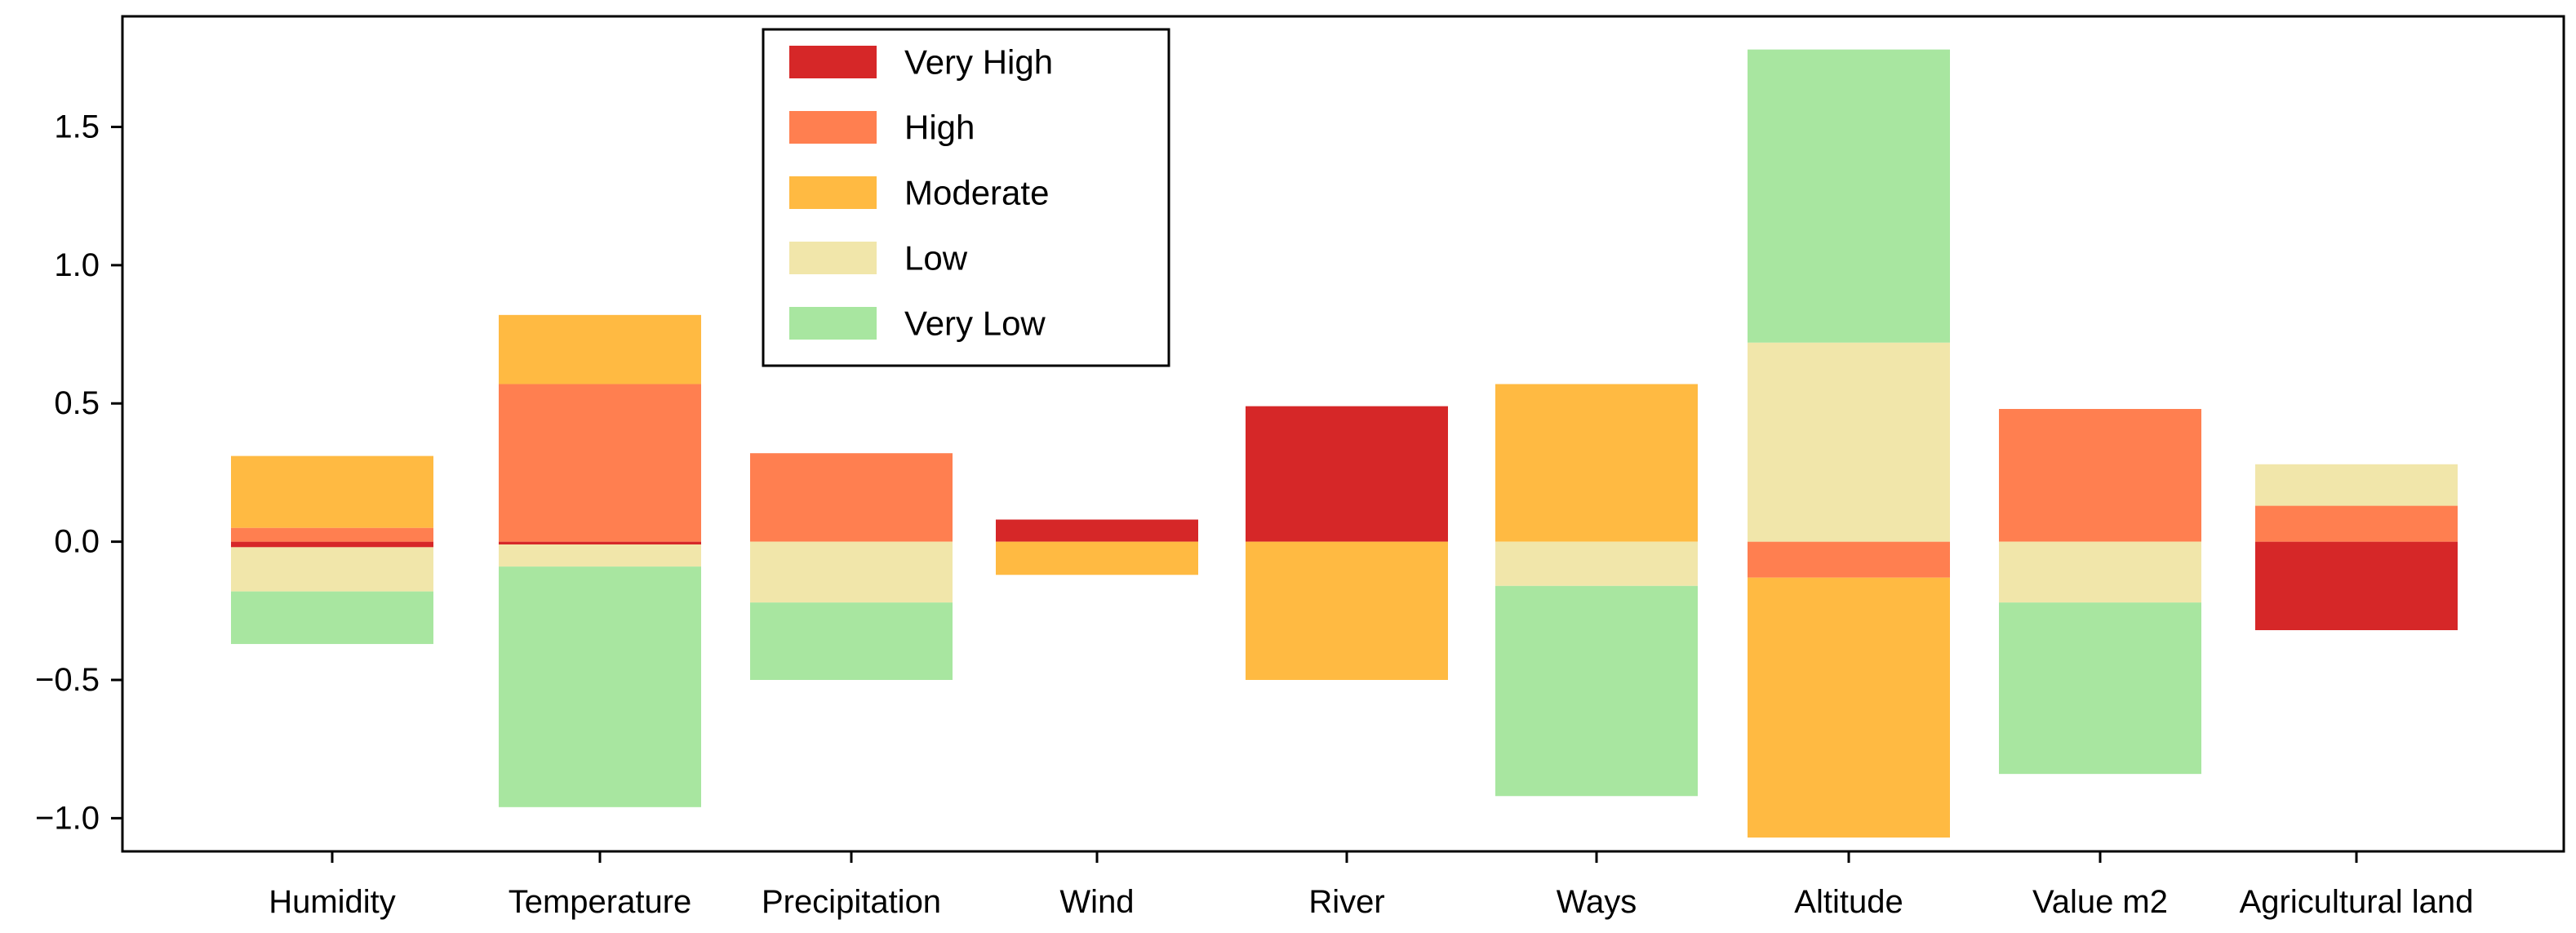 This screenshot has height=933, width=2576. I want to click on x-tick-label-agricultural-land: Agricultural land, so click(2357, 902).